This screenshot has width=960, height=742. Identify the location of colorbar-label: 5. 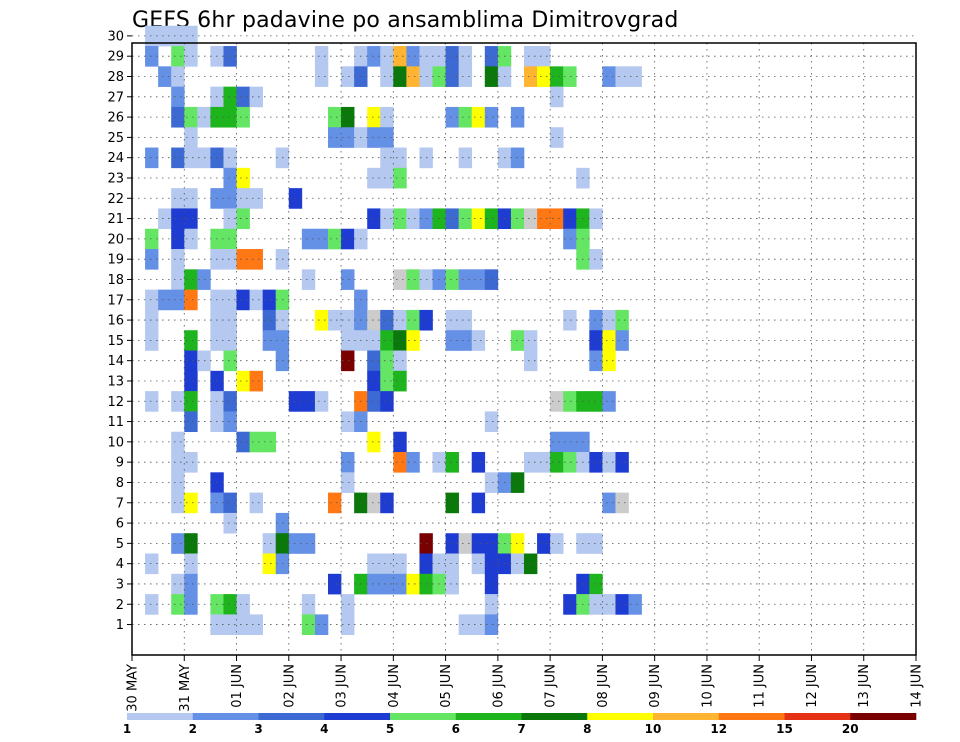
(390, 729).